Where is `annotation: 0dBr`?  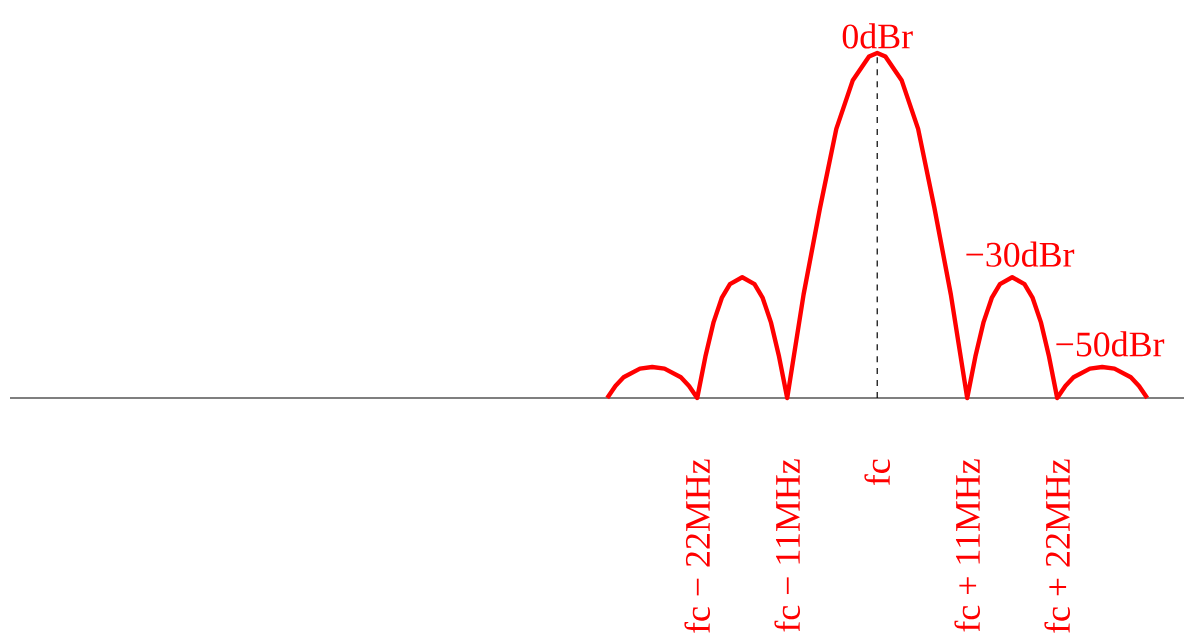 annotation: 0dBr is located at coordinates (877, 36).